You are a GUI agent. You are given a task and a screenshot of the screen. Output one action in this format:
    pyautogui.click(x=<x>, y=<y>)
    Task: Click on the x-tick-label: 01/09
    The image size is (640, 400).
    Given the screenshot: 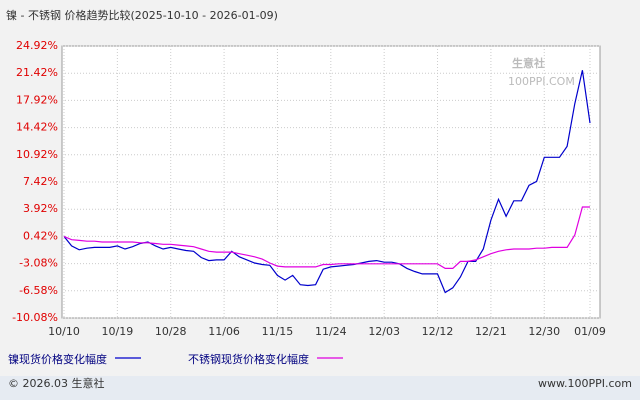 What is the action you would take?
    pyautogui.click(x=590, y=331)
    